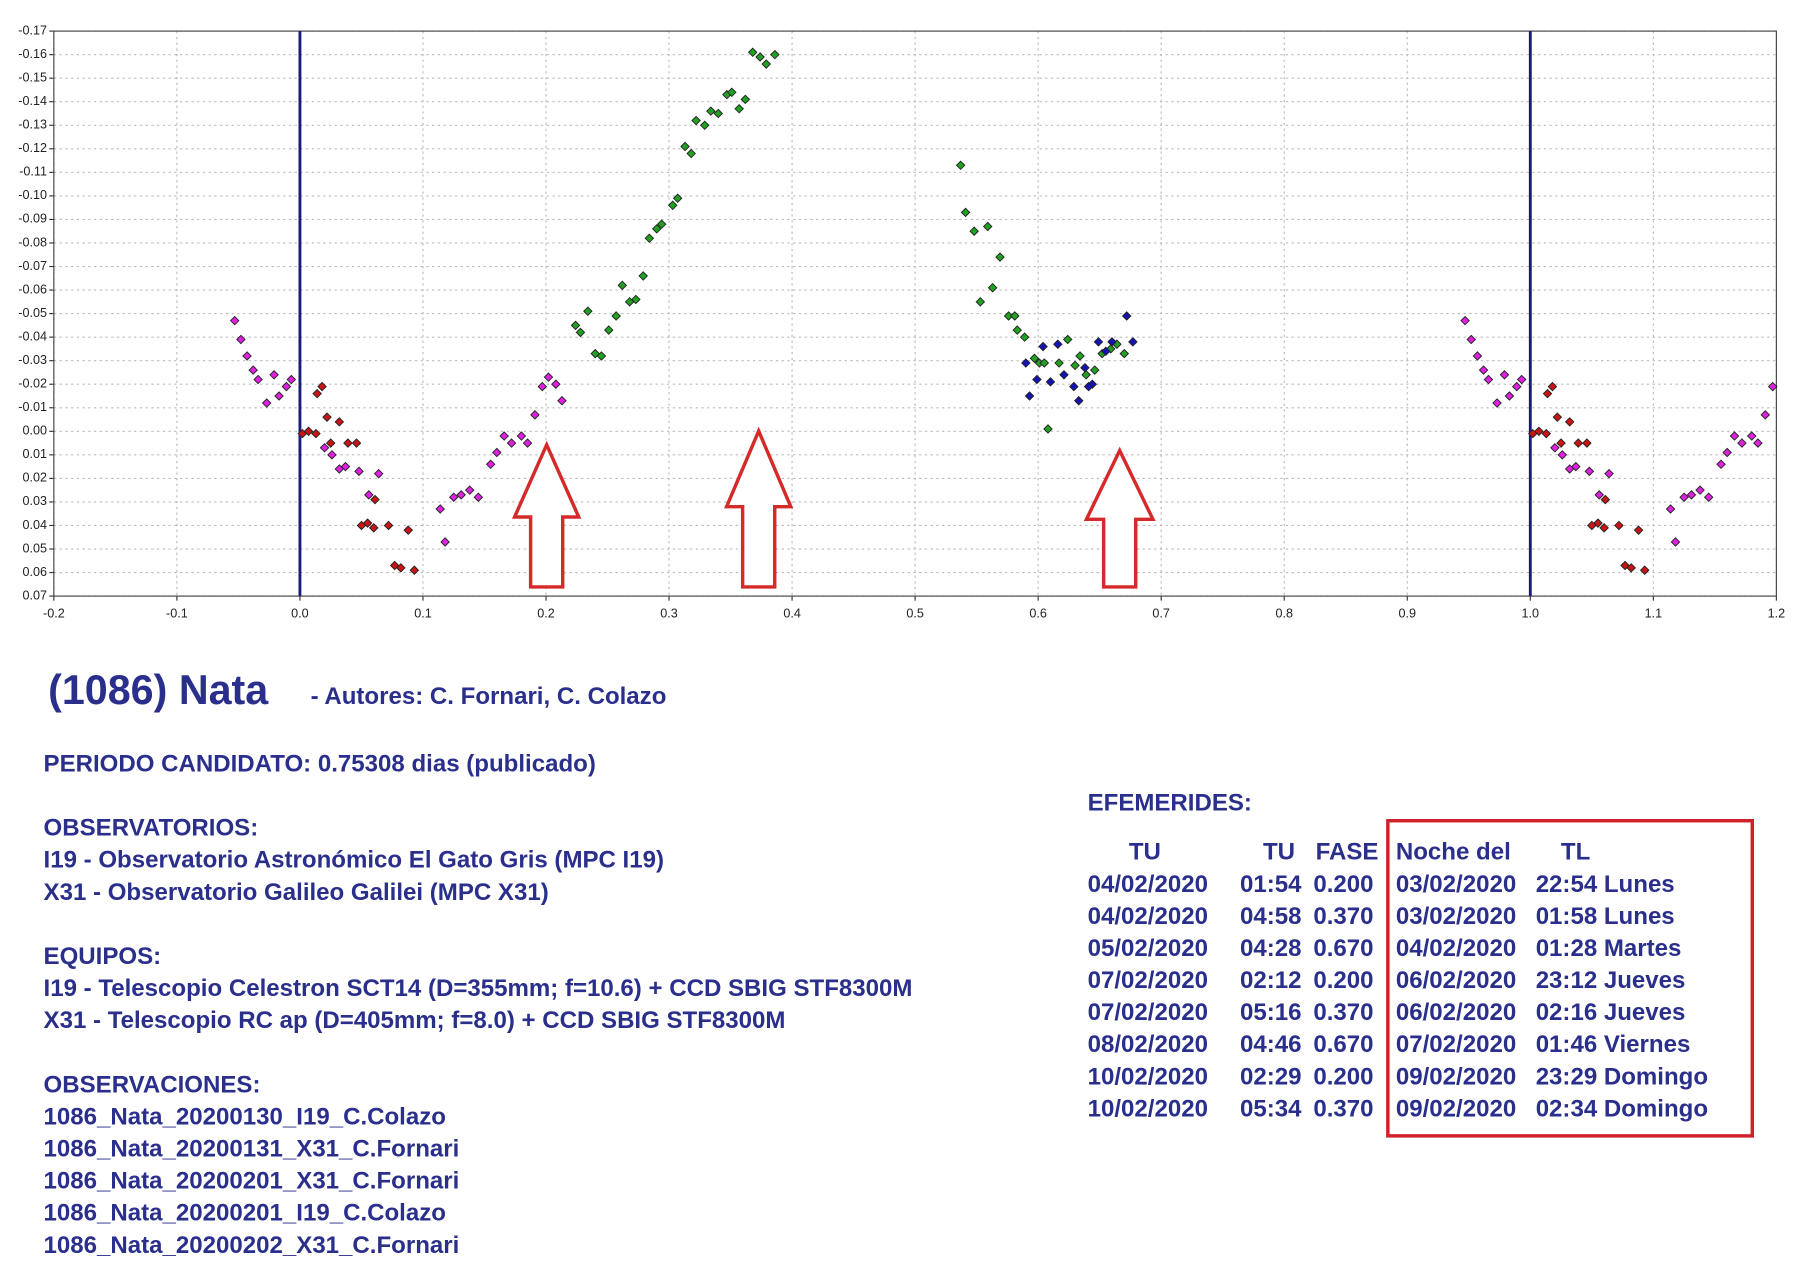 This screenshot has width=1797, height=1277. I want to click on table-cell: 10/02/2020, so click(1148, 1108).